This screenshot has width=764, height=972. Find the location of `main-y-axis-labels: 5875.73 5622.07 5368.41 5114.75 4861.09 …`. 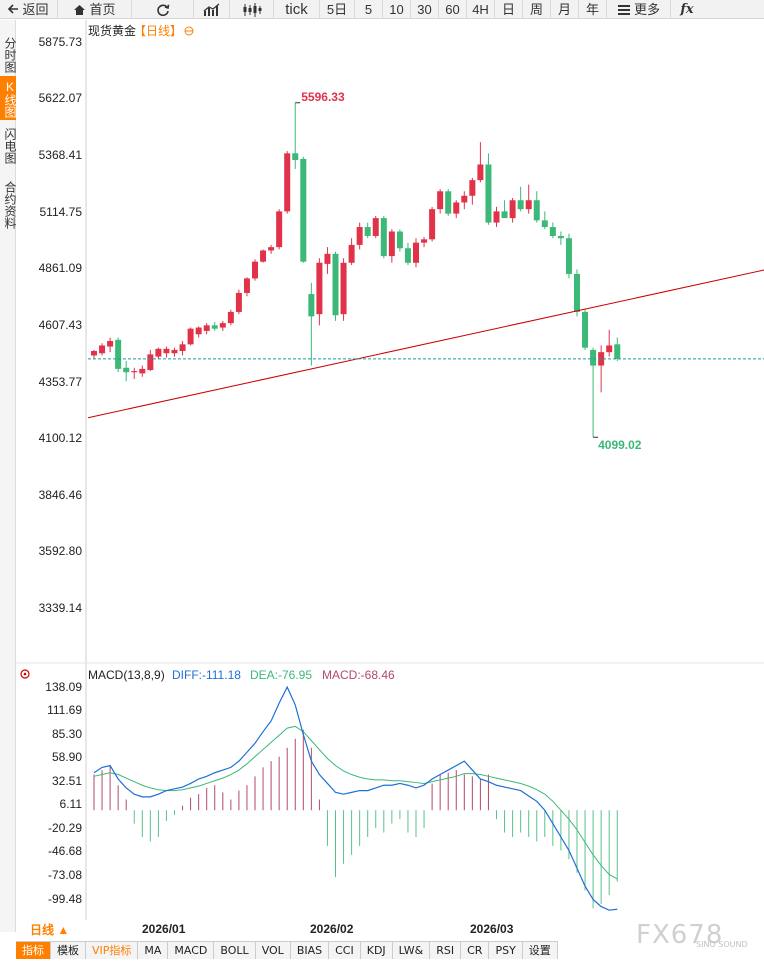

main-y-axis-labels: 5875.73 5622.07 5368.41 5114.75 4861.09 … is located at coordinates (61, 325).